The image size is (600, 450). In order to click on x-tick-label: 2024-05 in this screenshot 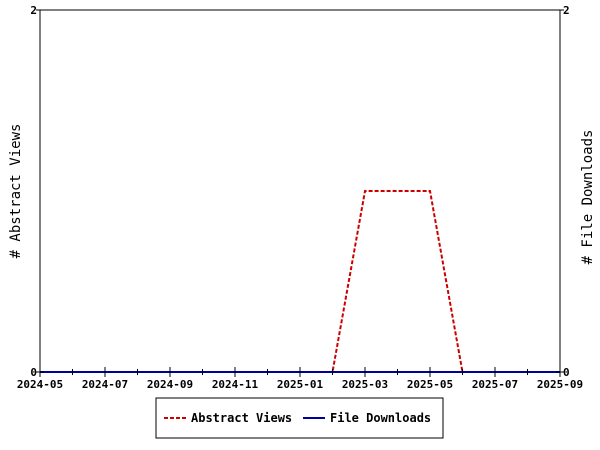, I will do `click(40, 384)`.